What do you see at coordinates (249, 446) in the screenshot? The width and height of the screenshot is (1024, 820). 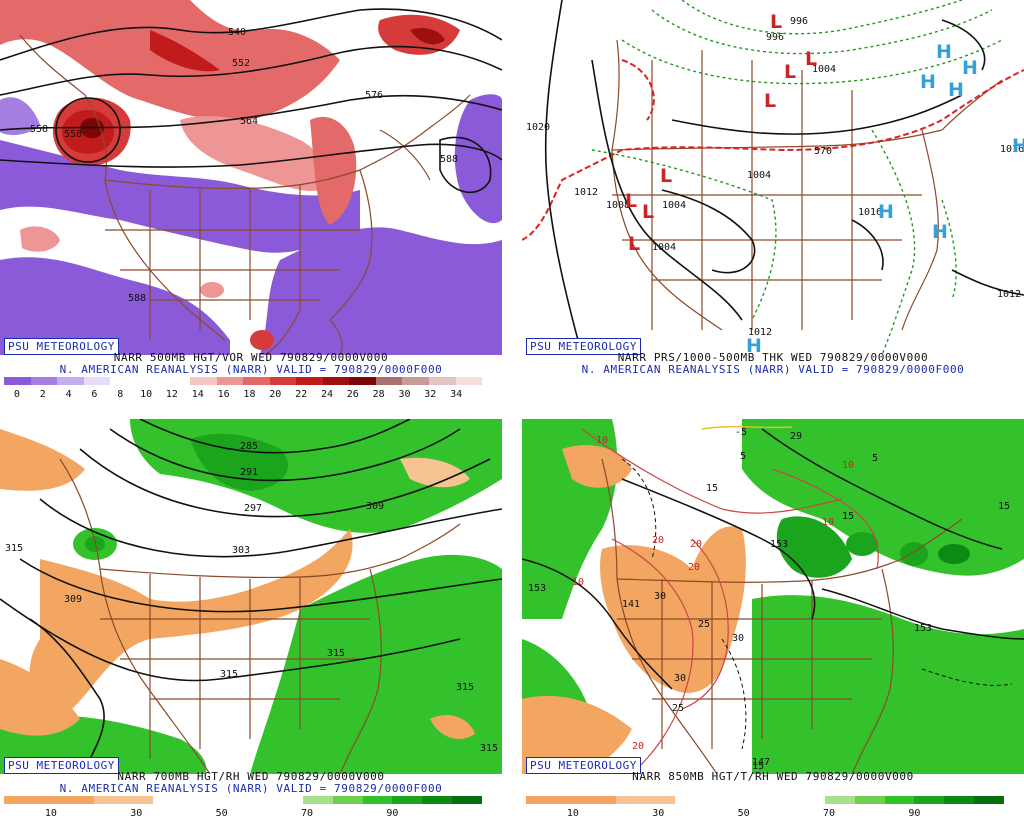 I see `contour-label: 285` at bounding box center [249, 446].